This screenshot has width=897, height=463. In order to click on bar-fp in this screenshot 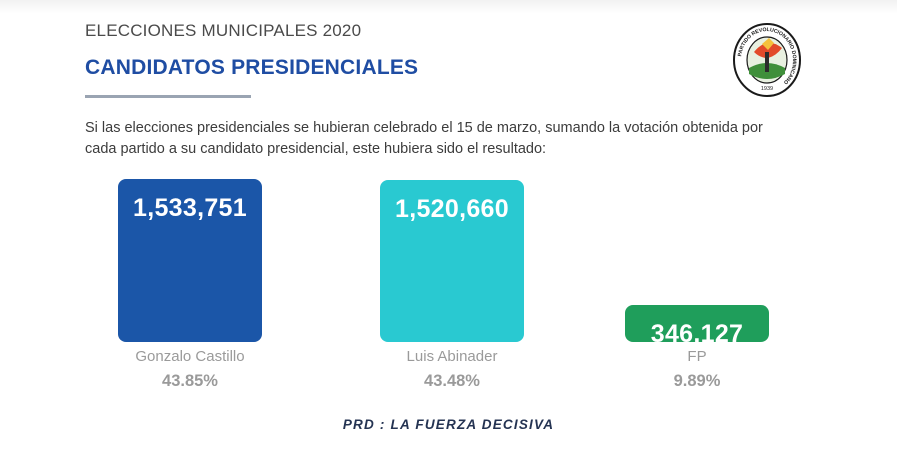, I will do `click(697, 323)`.